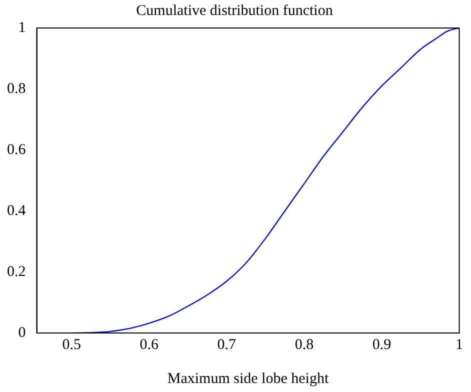 The width and height of the screenshot is (471, 392). What do you see at coordinates (16, 210) in the screenshot?
I see `y-tick-label: 0.4` at bounding box center [16, 210].